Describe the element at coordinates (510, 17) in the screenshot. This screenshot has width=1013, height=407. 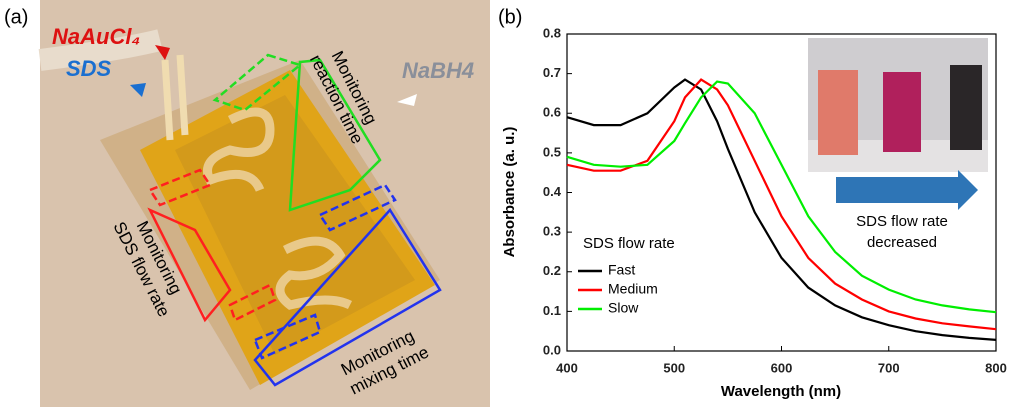
I see `panel-label: (b)` at that location.